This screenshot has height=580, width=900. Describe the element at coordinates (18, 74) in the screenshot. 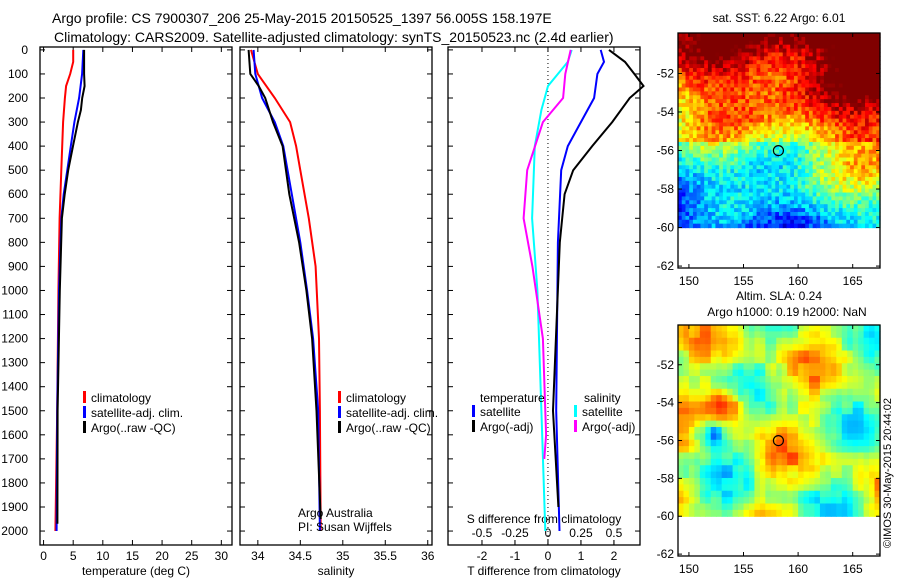

I see `y-tick-label: 100` at that location.